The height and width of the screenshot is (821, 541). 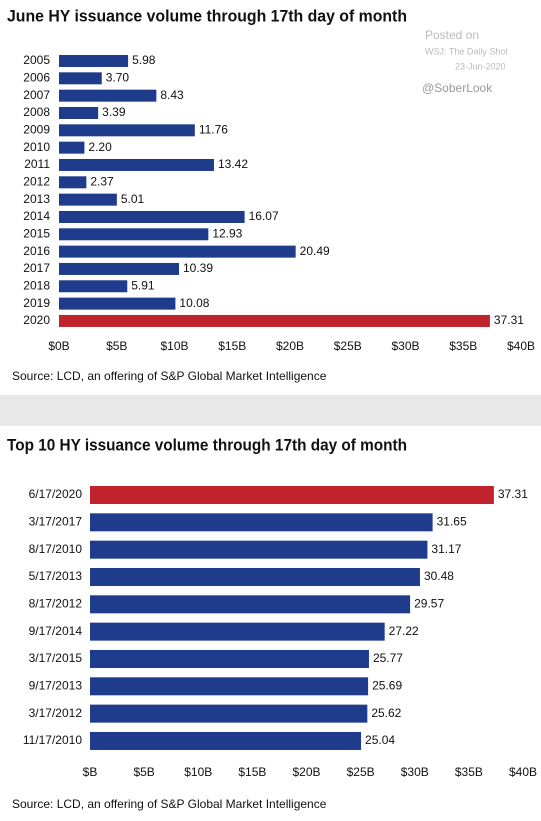 What do you see at coordinates (36, 251) in the screenshot?
I see `category-label: 2016` at bounding box center [36, 251].